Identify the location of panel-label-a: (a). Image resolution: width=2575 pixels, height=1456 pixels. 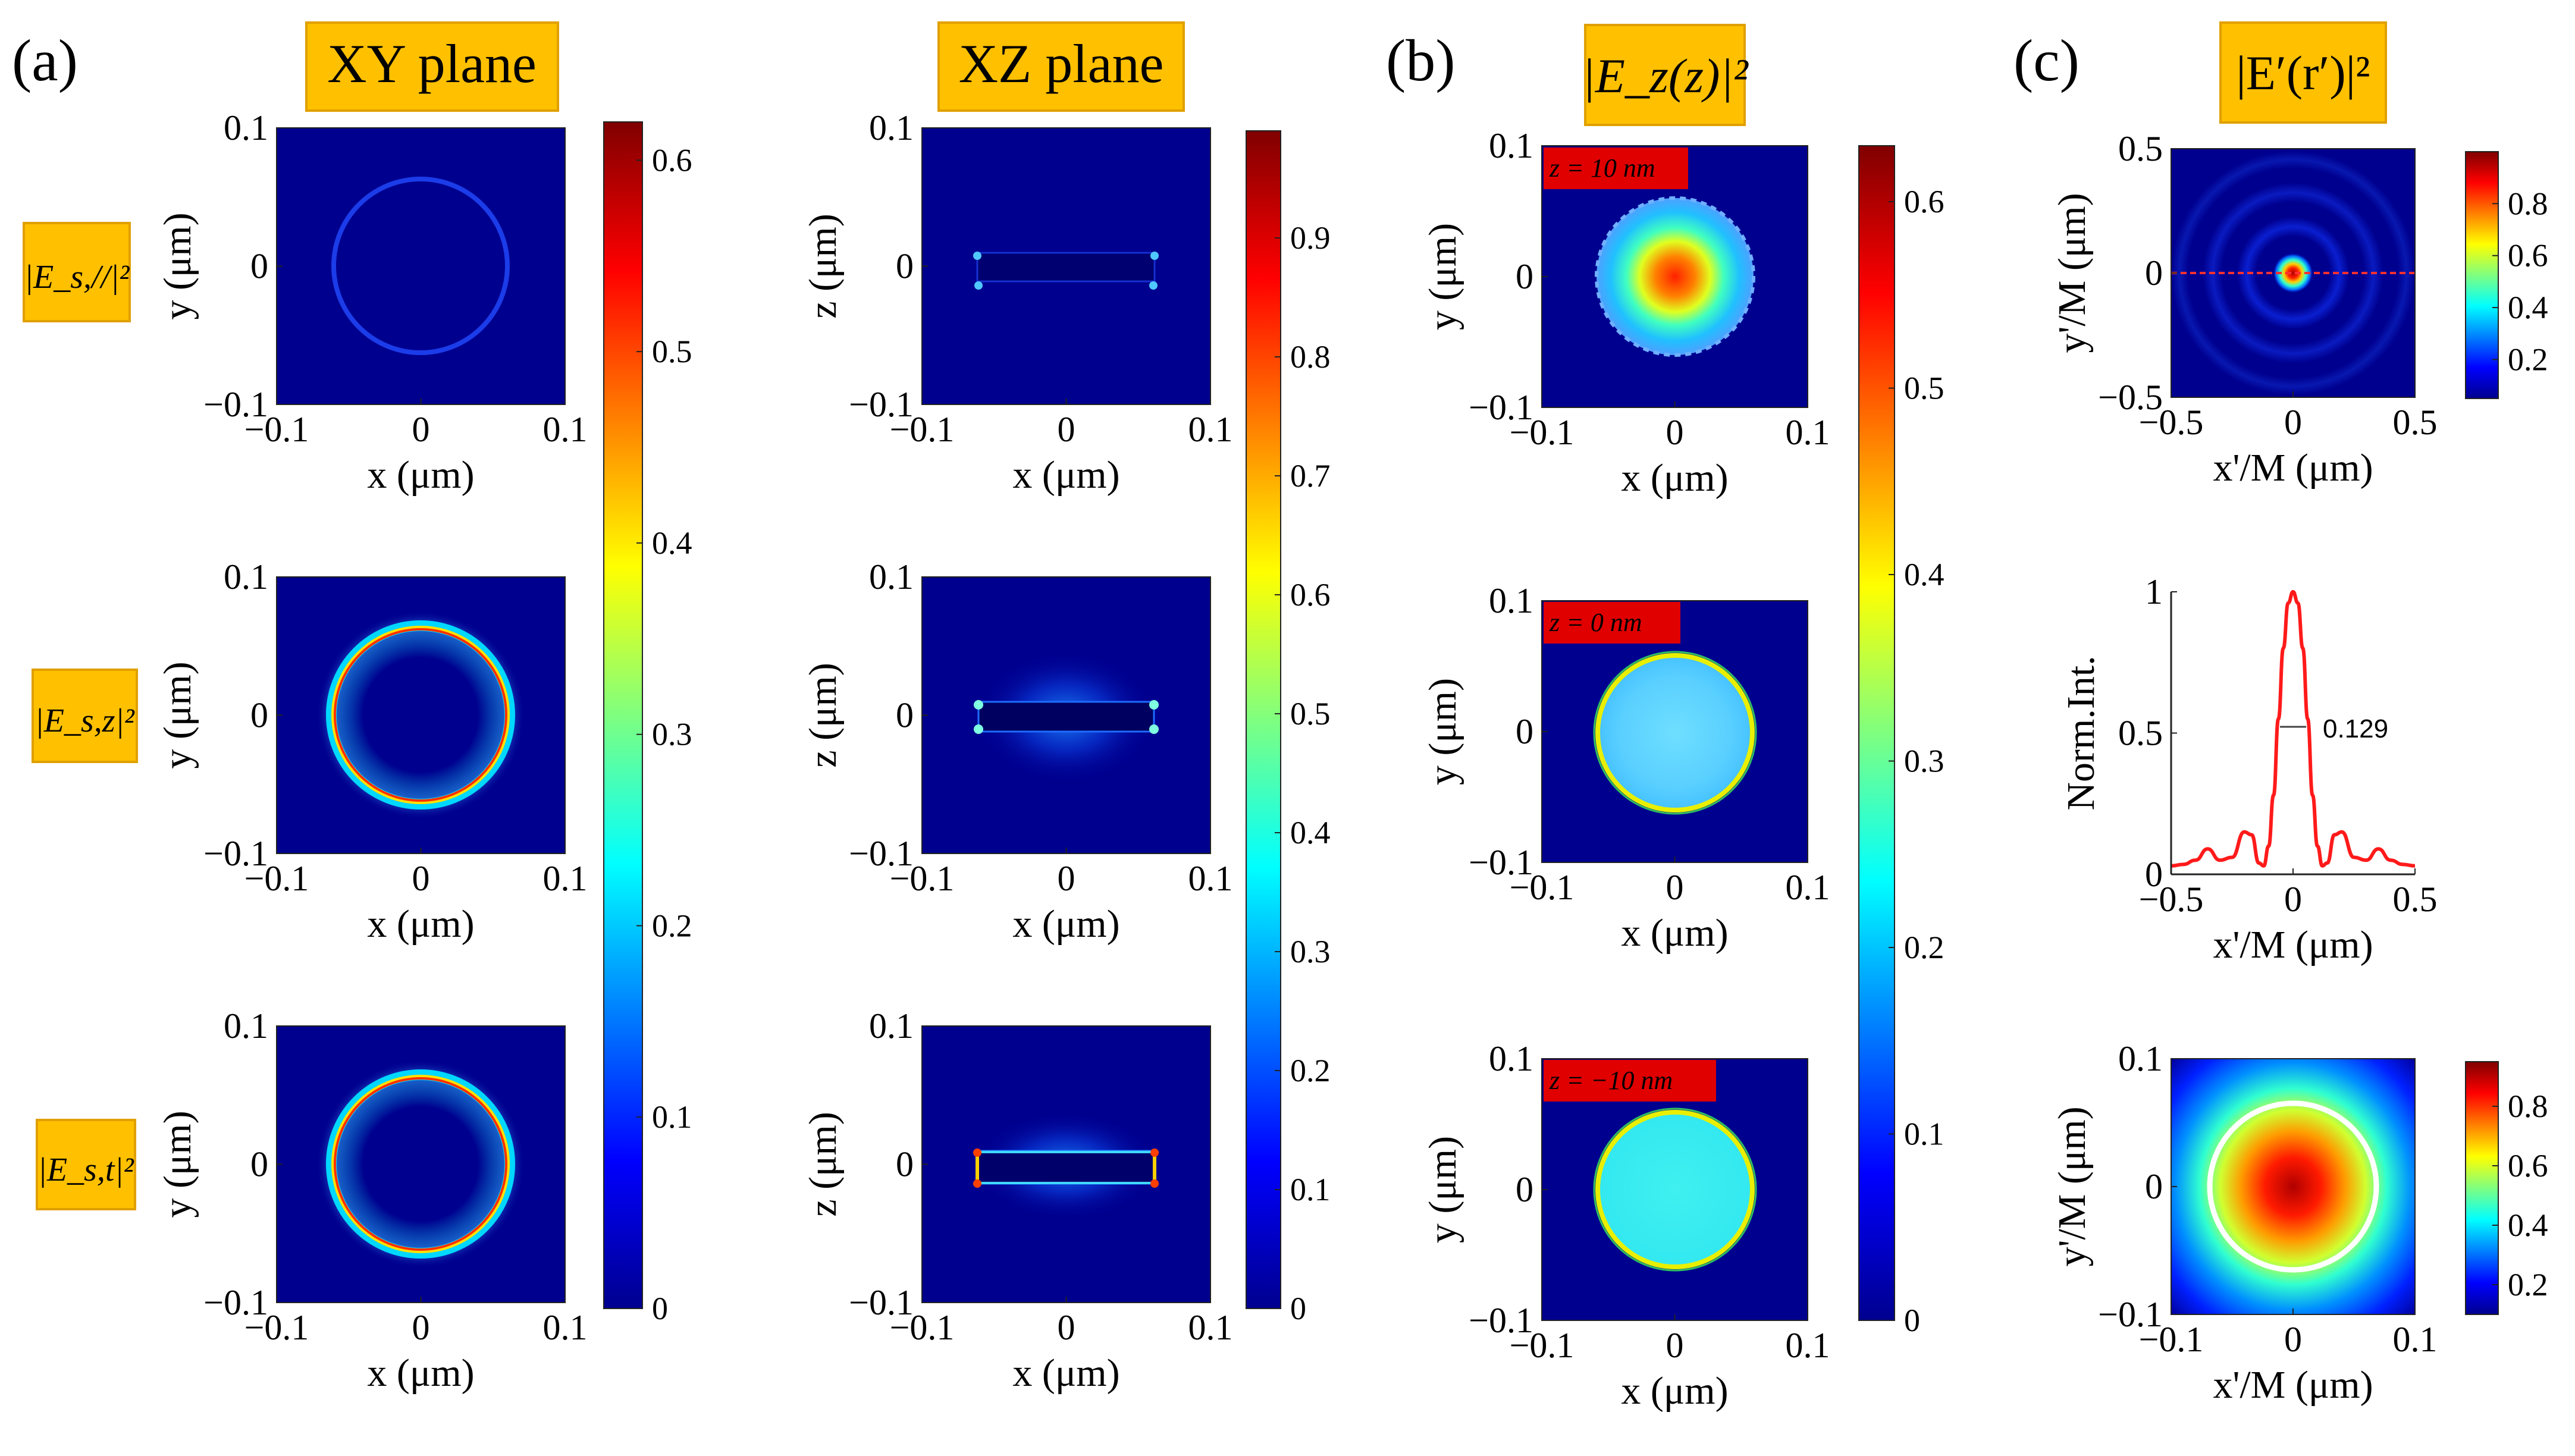
(45, 60).